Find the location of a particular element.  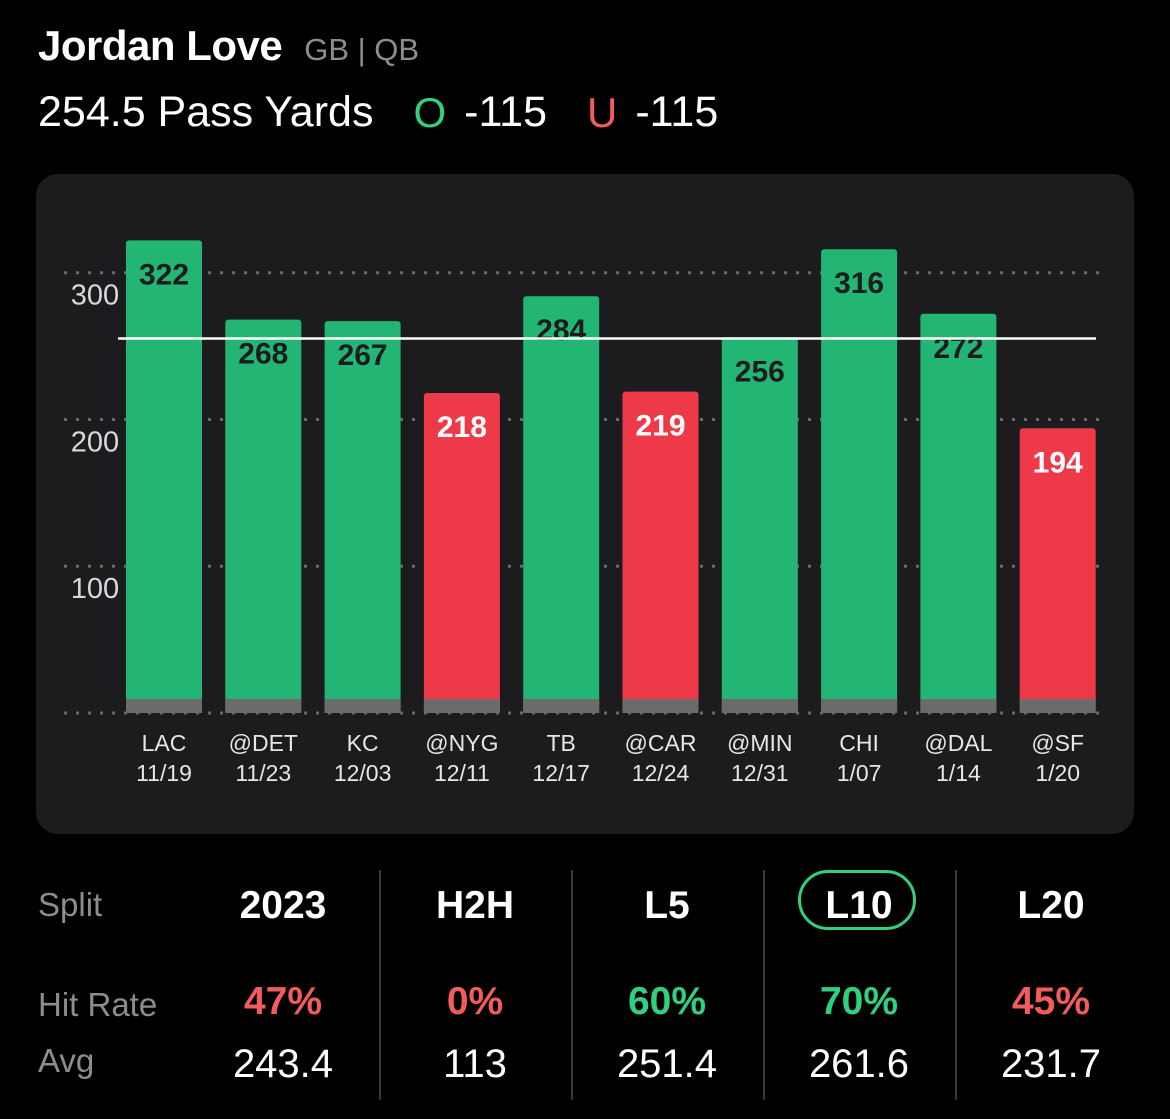

x-tick-opponent: TB is located at coordinates (561, 743).